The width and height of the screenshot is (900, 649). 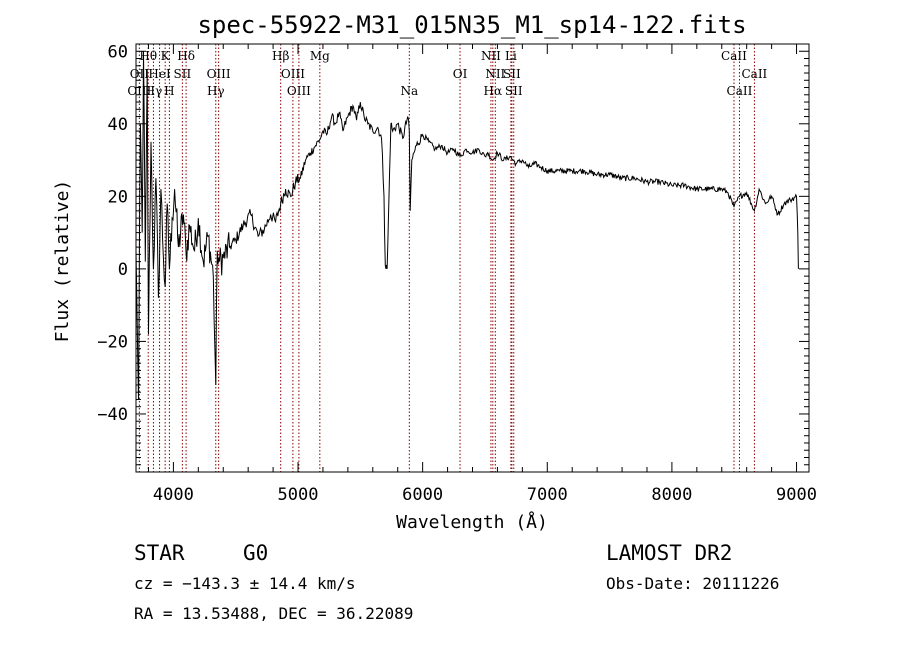 I want to click on x-tick-label: 8000, so click(x=671, y=495).